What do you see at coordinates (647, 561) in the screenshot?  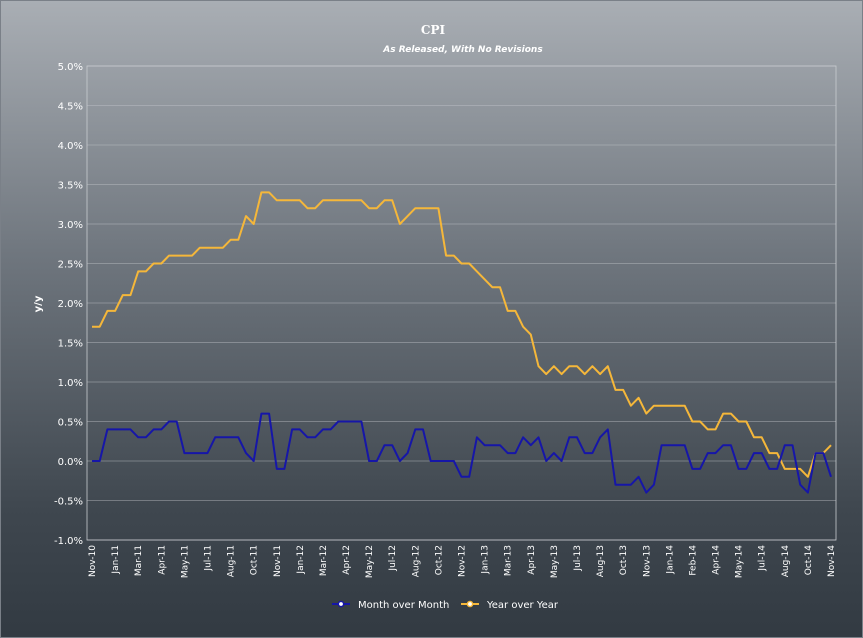 I see `x-tick-label: Nov-13` at bounding box center [647, 561].